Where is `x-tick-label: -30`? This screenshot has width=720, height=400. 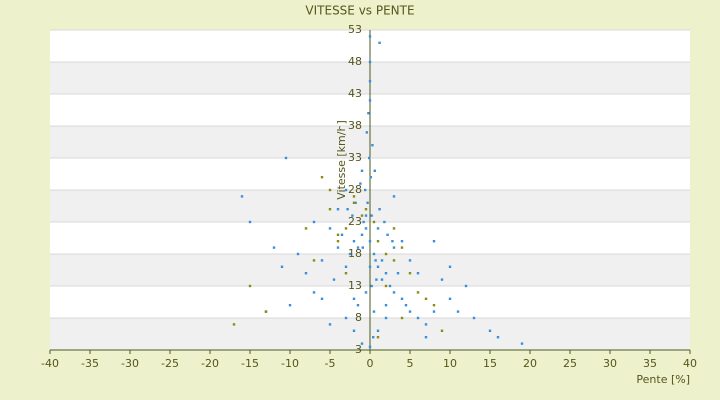 x-tick-label: -30 is located at coordinates (130, 363).